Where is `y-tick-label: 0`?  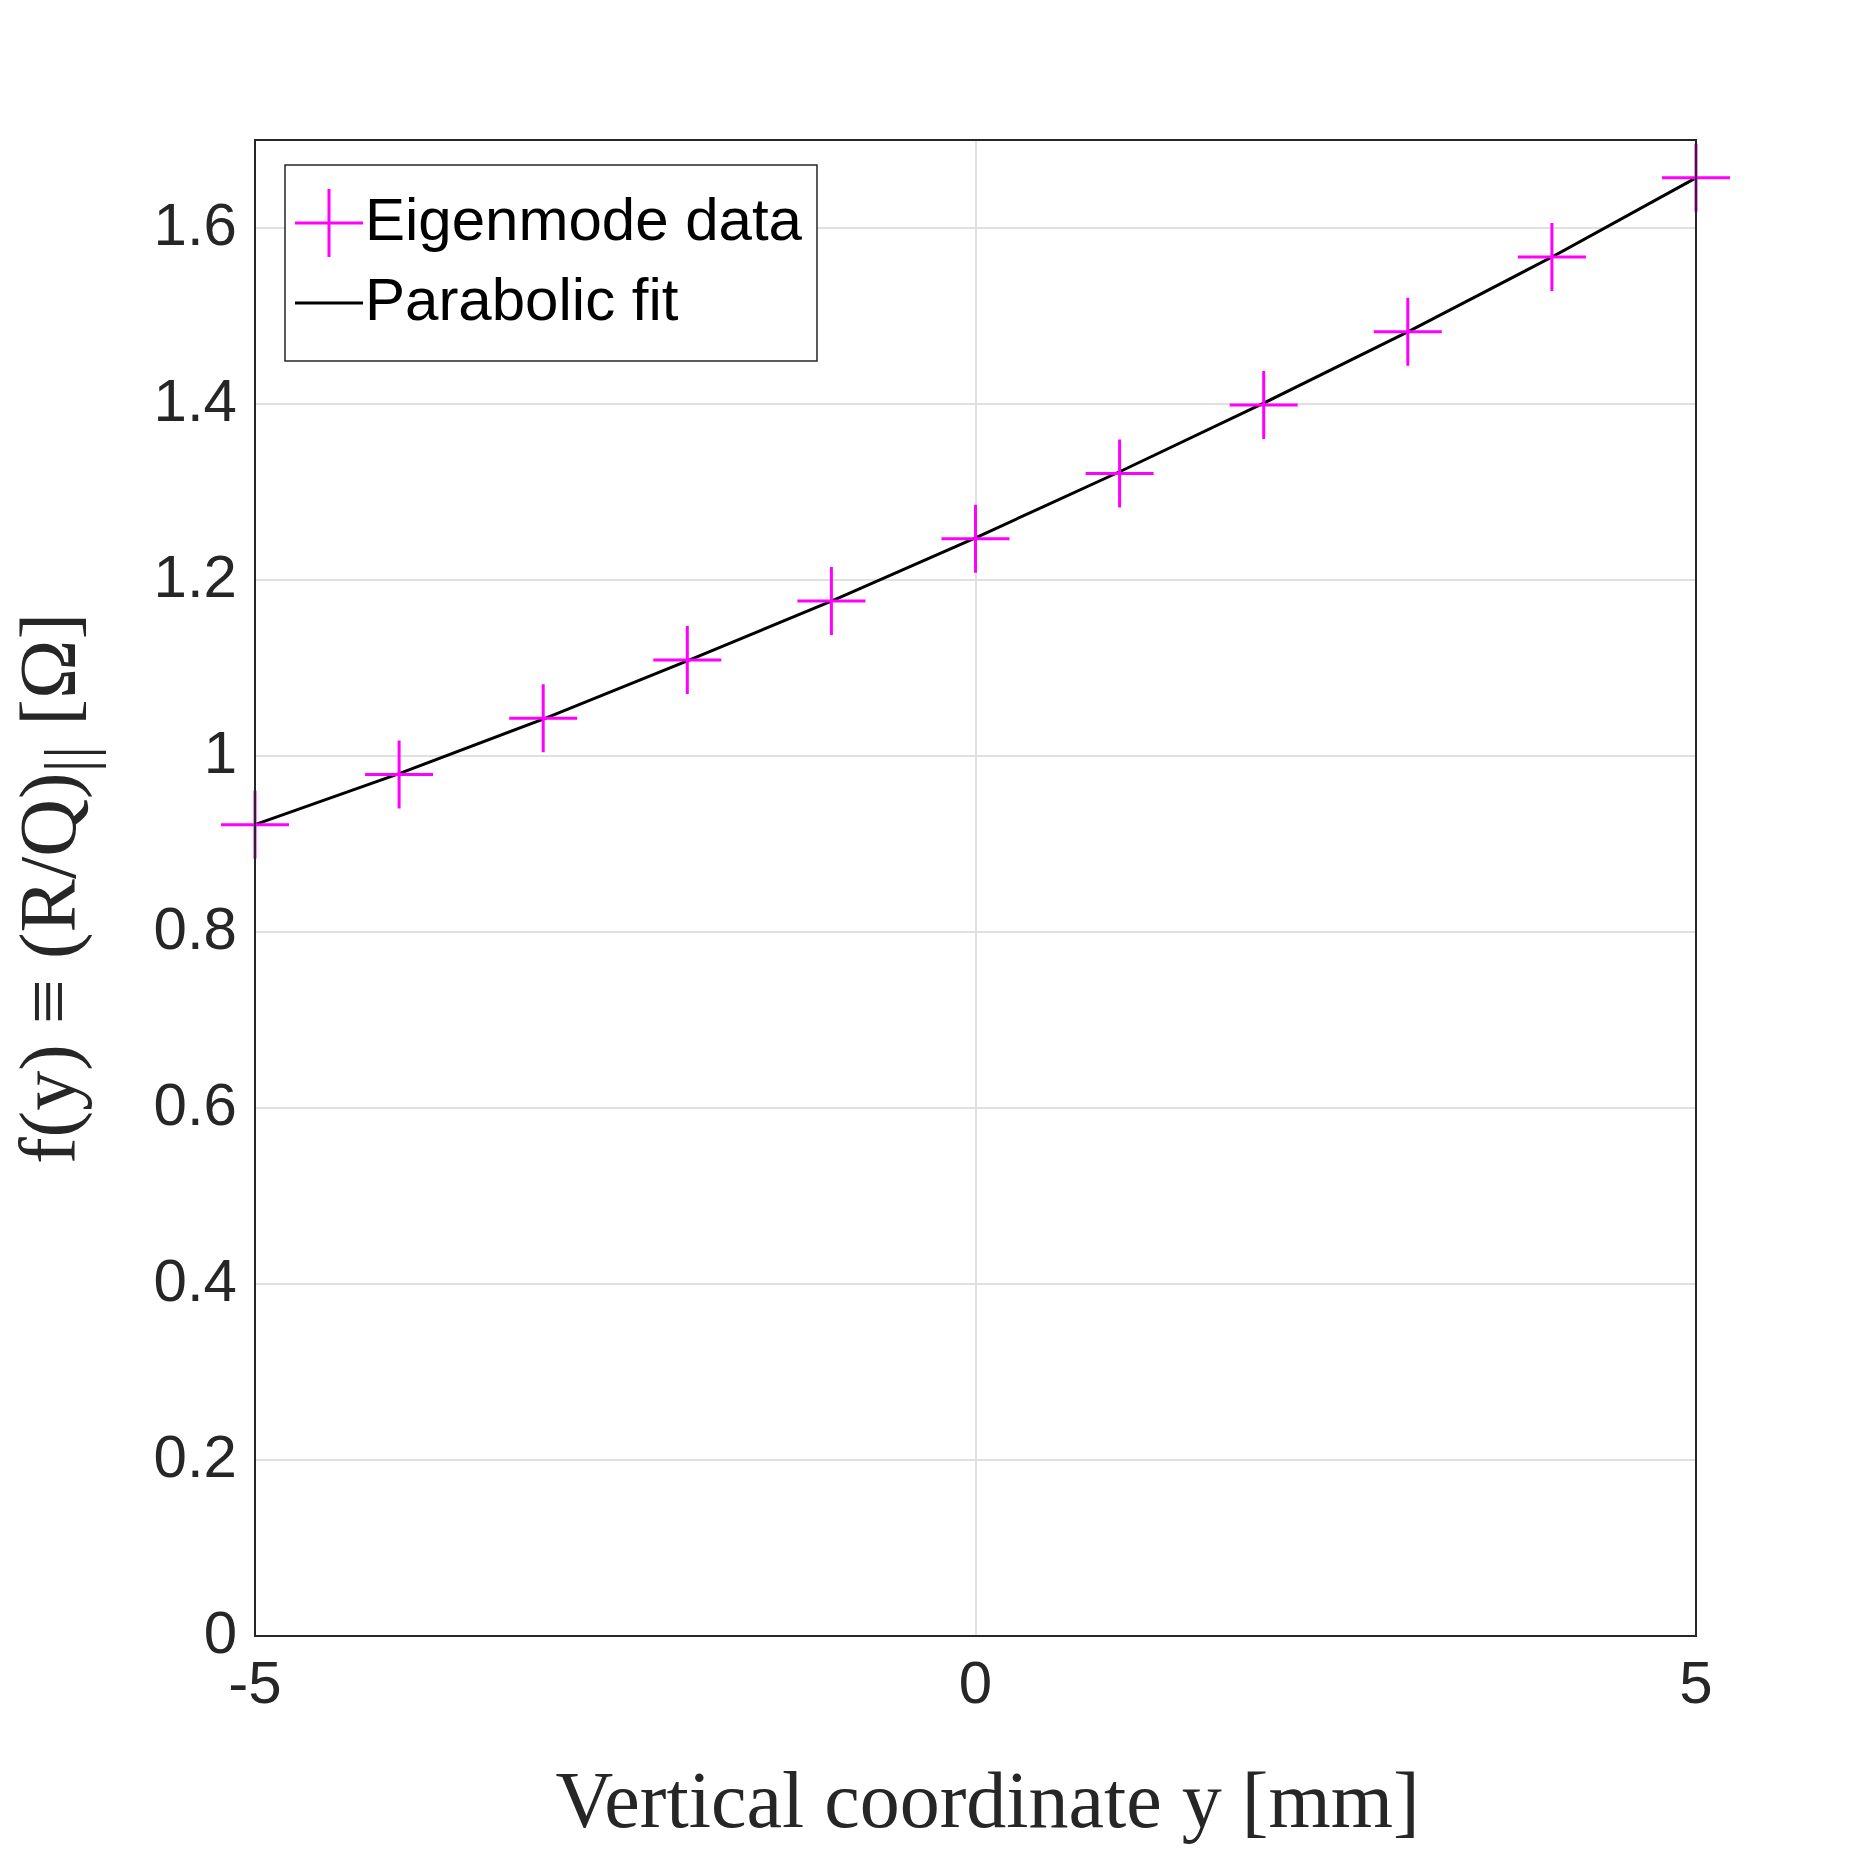 y-tick-label: 0 is located at coordinates (220, 1632).